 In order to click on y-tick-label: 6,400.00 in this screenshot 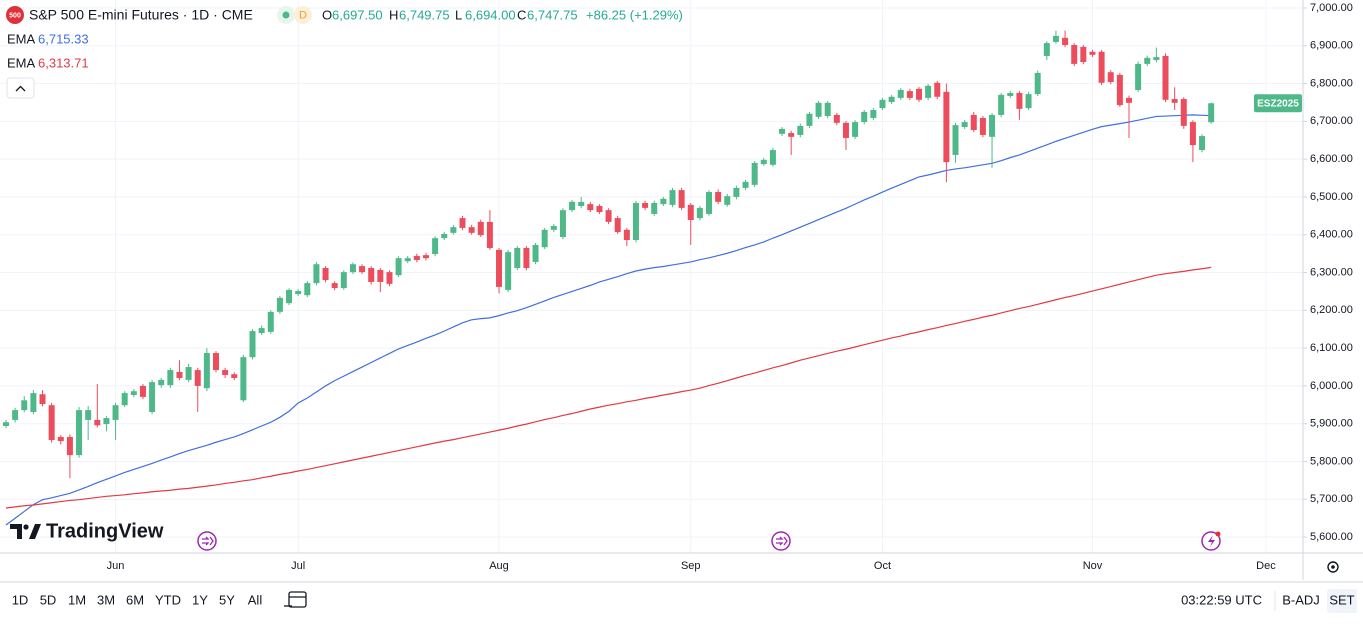, I will do `click(1331, 235)`.